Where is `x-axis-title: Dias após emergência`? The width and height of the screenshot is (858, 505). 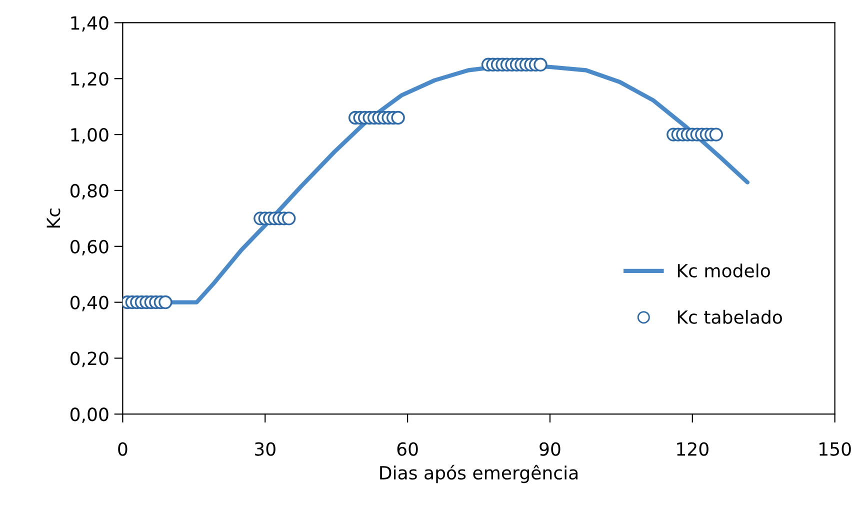
x-axis-title: Dias após emergência is located at coordinates (479, 474).